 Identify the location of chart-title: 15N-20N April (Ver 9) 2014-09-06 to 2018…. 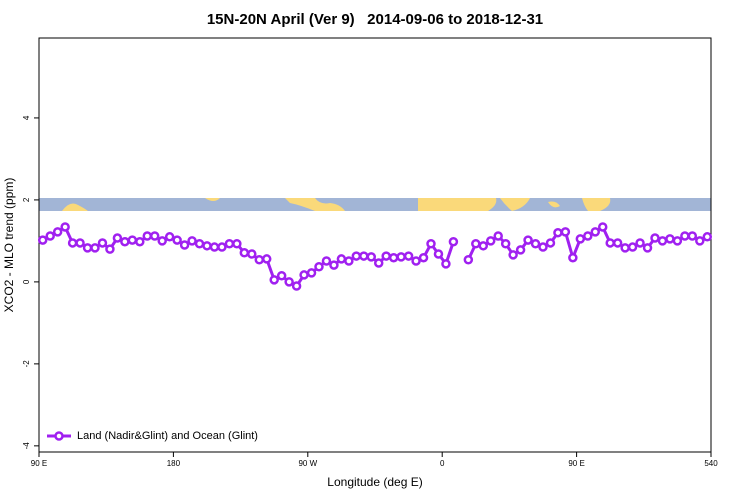
(375, 19).